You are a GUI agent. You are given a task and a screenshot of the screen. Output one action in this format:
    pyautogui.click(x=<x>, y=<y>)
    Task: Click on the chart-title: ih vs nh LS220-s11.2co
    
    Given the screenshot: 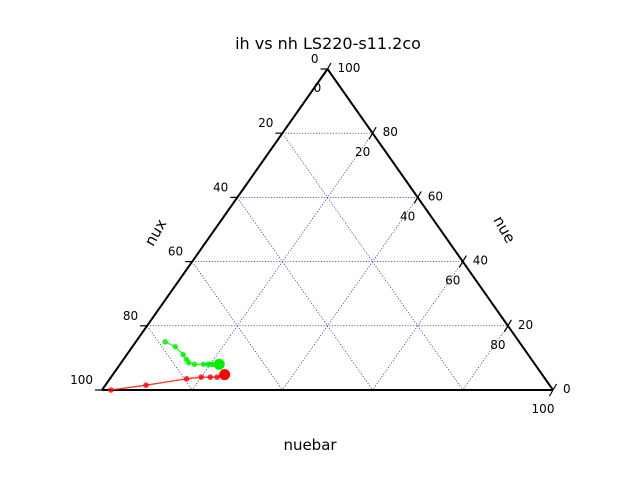 What is the action you would take?
    pyautogui.click(x=328, y=43)
    